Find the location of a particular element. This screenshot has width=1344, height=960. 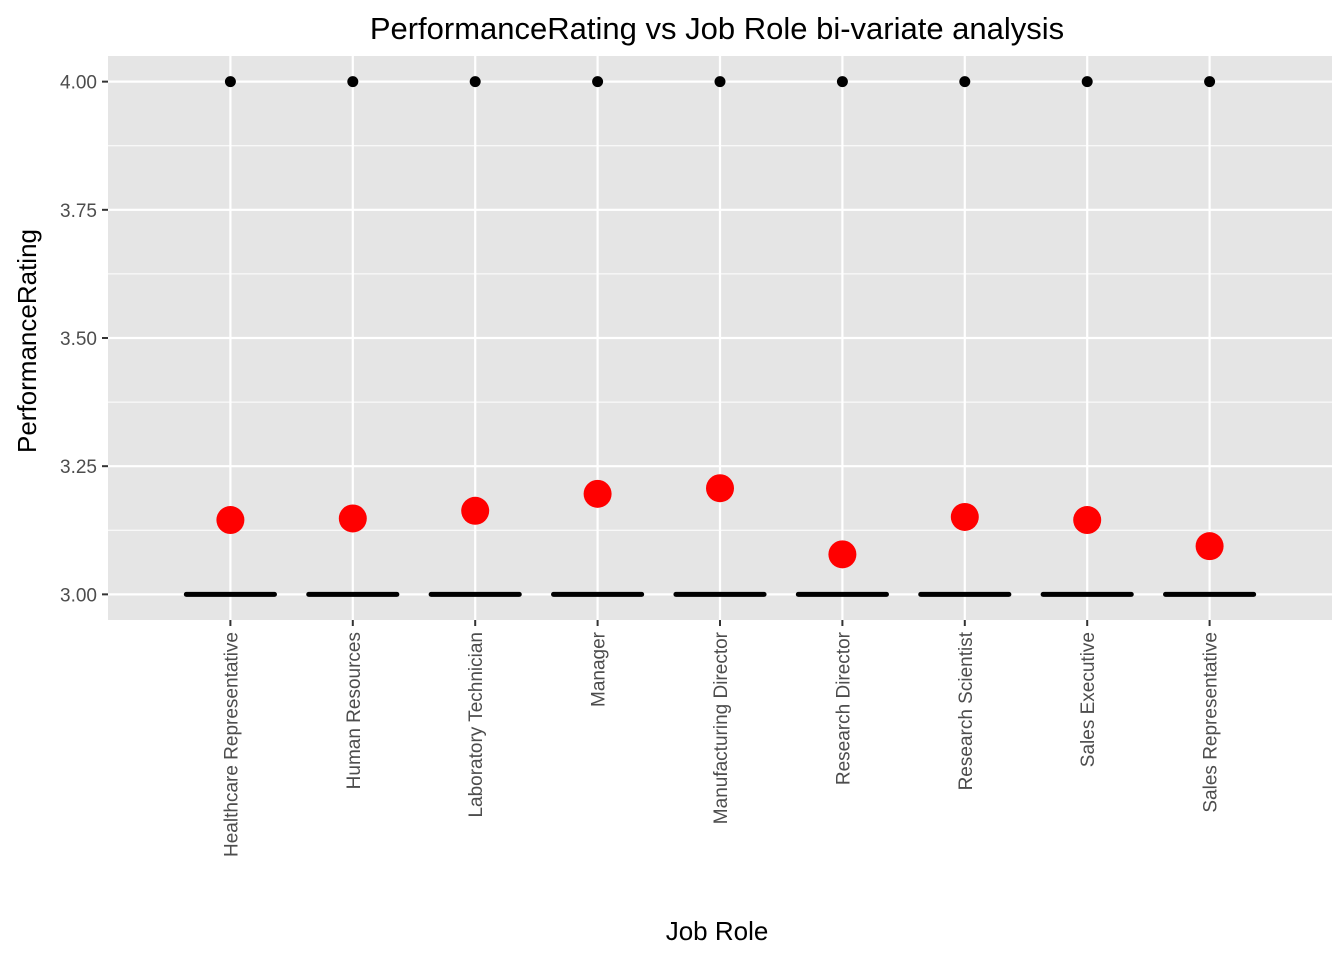

x-tick-label: Research Director is located at coordinates (843, 708).